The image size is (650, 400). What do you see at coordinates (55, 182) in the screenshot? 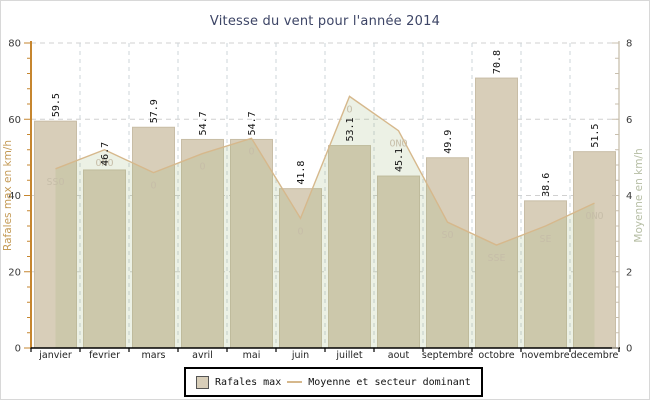
I see `sector-label-janvier: SSO` at bounding box center [55, 182].